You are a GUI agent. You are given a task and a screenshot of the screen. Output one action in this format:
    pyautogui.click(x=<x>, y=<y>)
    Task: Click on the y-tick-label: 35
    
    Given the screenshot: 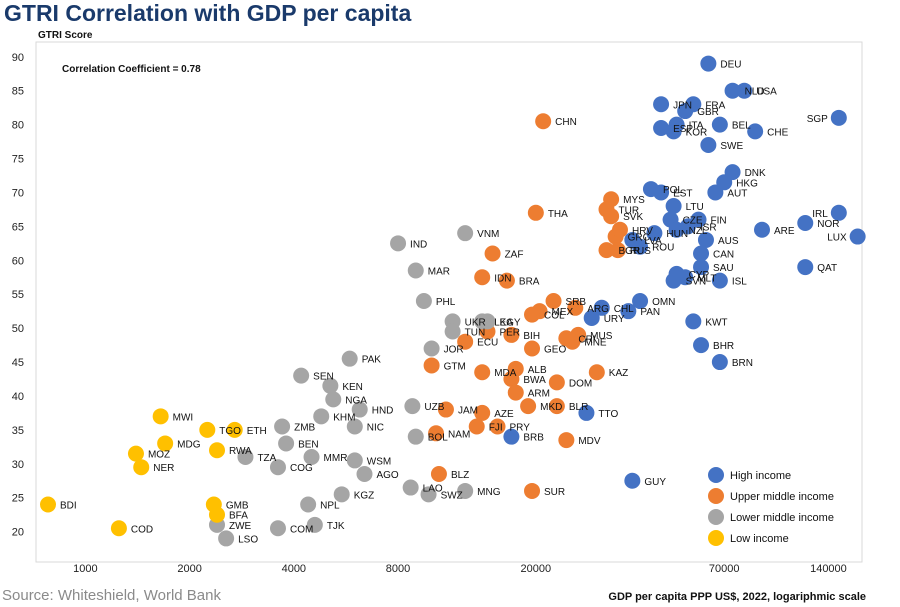 What is the action you would take?
    pyautogui.click(x=18, y=431)
    